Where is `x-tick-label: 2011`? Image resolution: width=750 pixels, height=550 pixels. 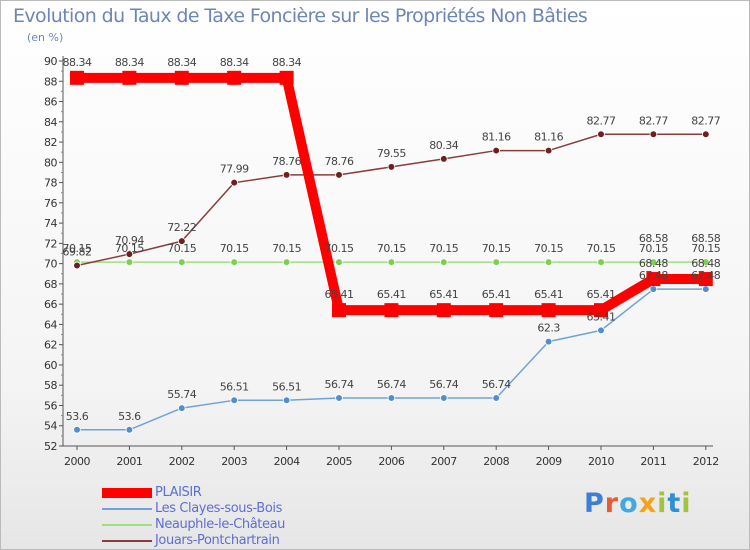
x-tick-label: 2011 is located at coordinates (653, 461).